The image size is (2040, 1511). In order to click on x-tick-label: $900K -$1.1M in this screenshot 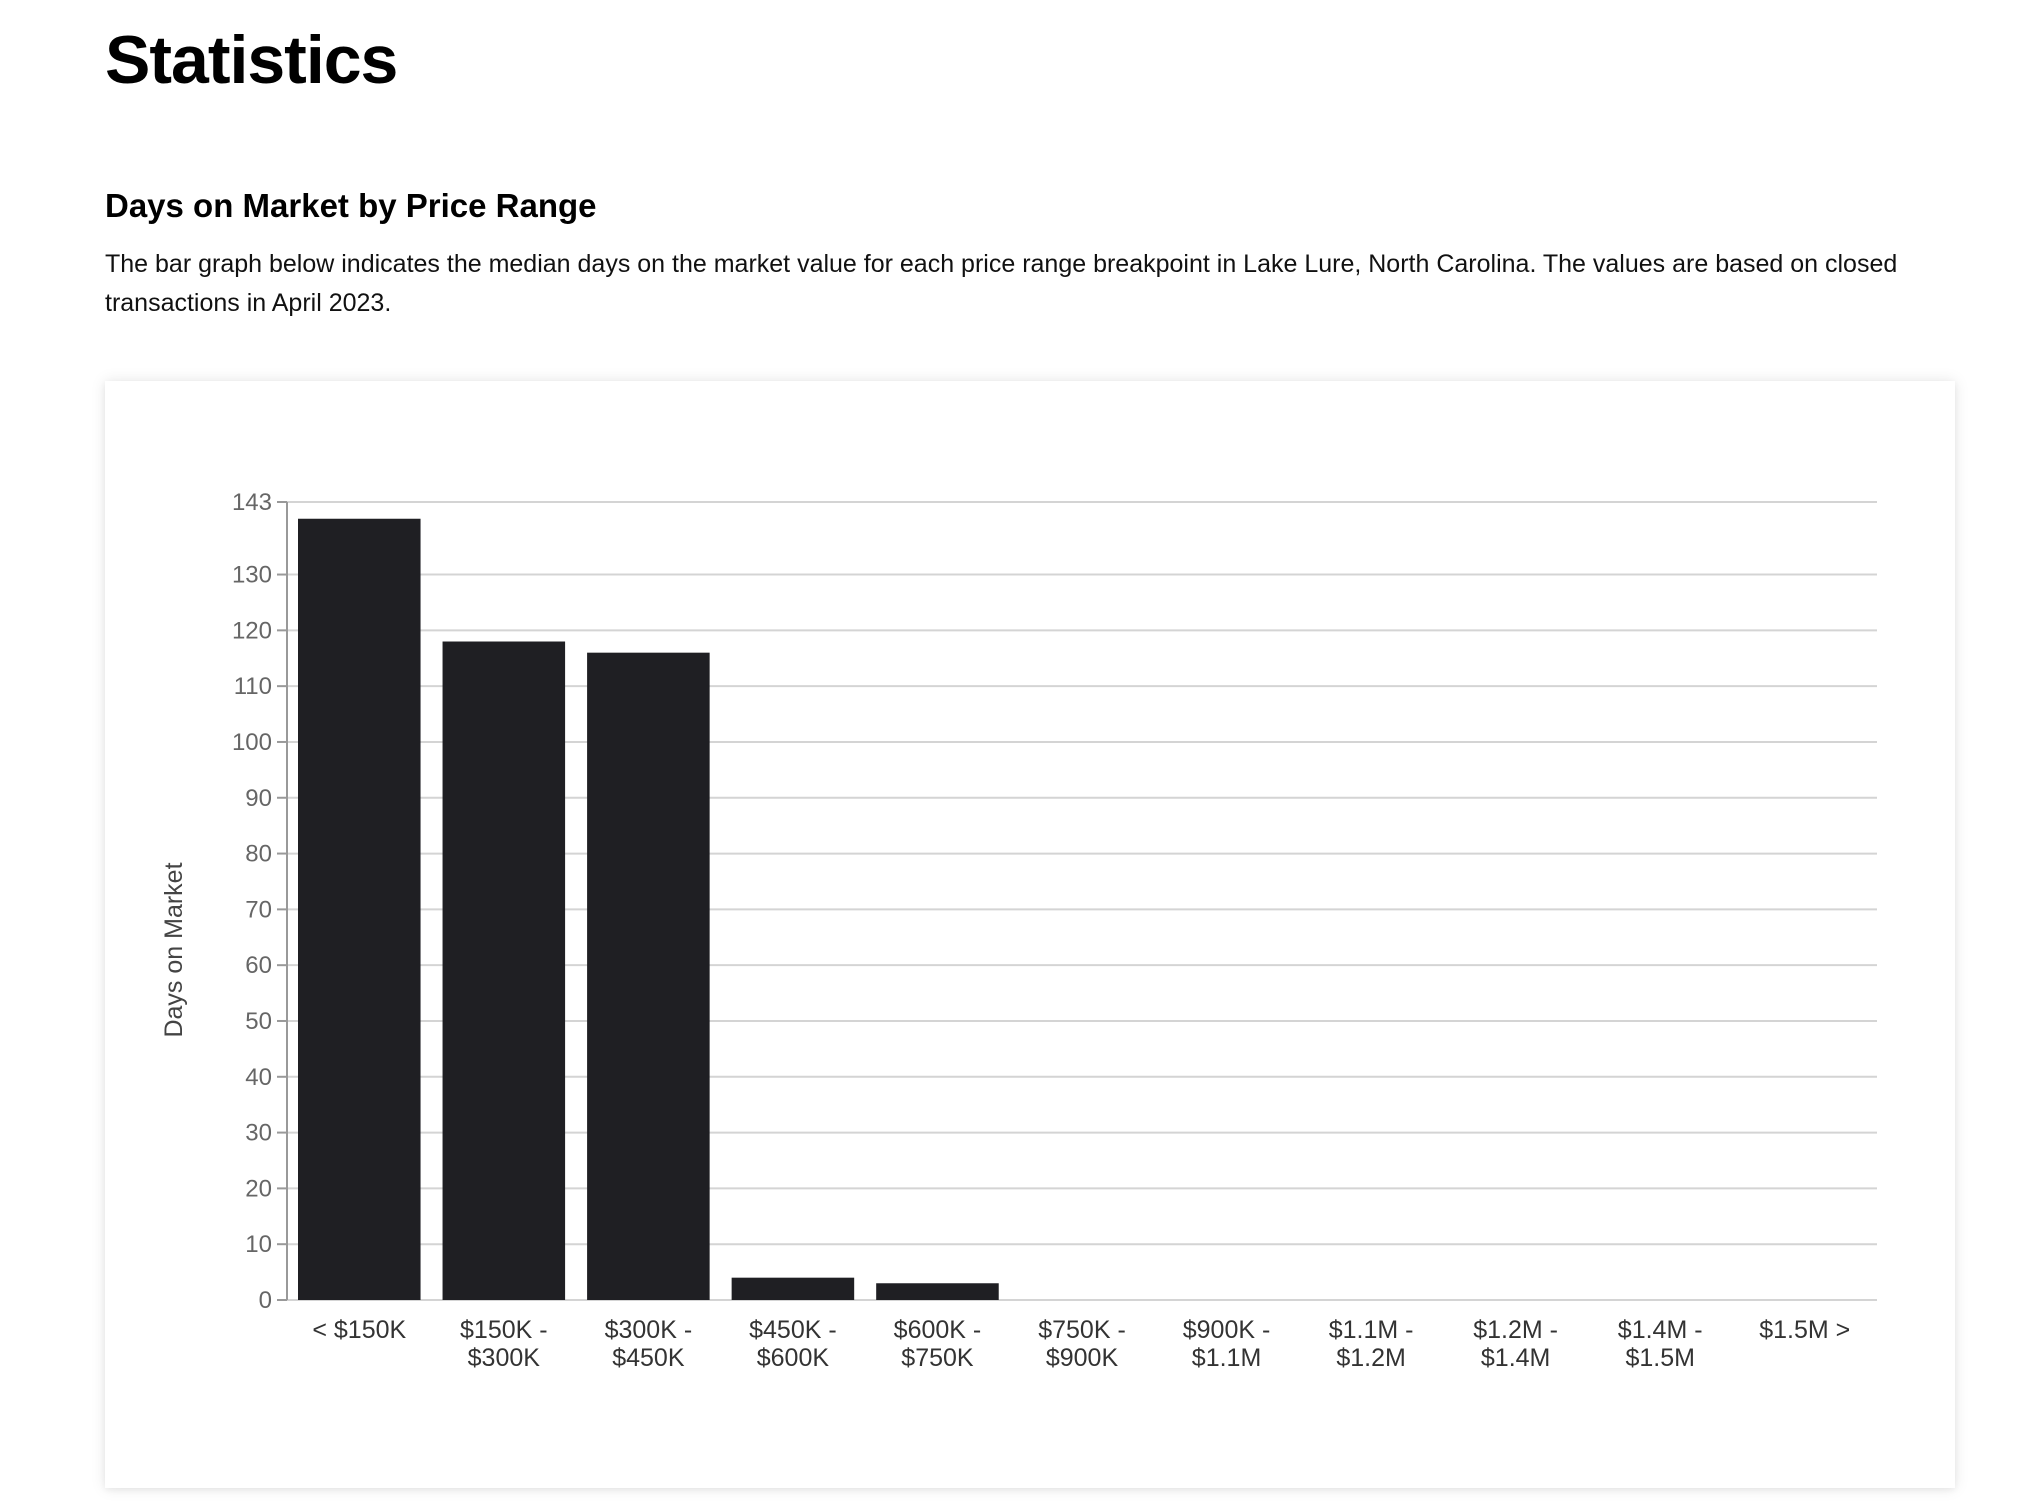, I will do `click(1227, 1344)`.